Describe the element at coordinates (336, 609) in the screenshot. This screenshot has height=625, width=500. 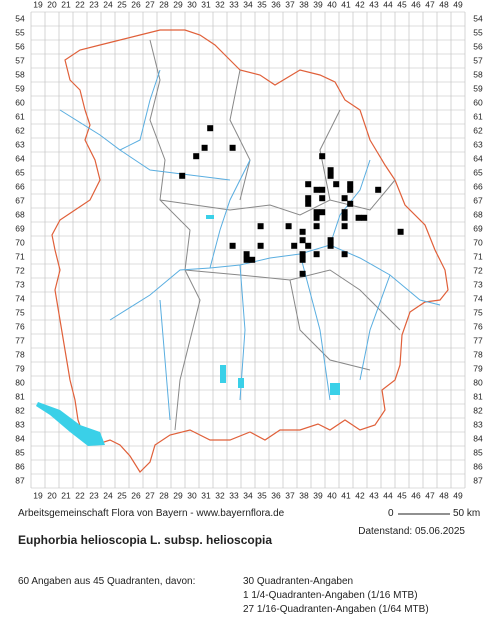
I see `stats-line: 27 1/16-Quadranten-Angaben (1/64 MTB)` at that location.